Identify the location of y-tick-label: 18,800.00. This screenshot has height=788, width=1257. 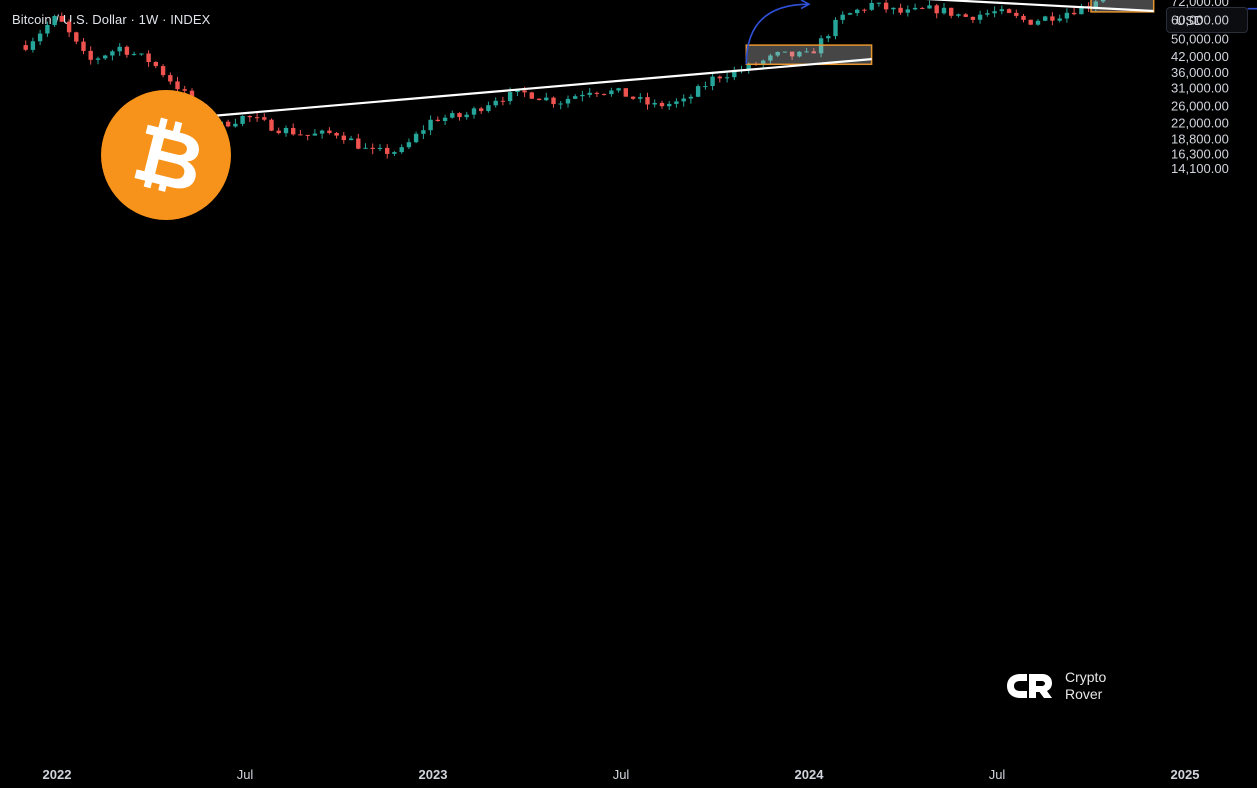
(1200, 139).